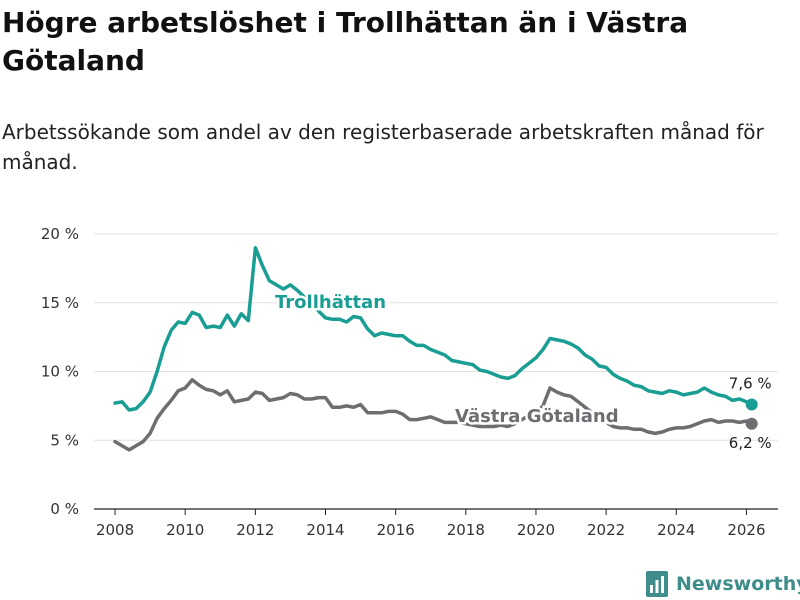 This screenshot has width=800, height=600. What do you see at coordinates (750, 384) in the screenshot?
I see `end-label-trollhattan: 7,6 %` at bounding box center [750, 384].